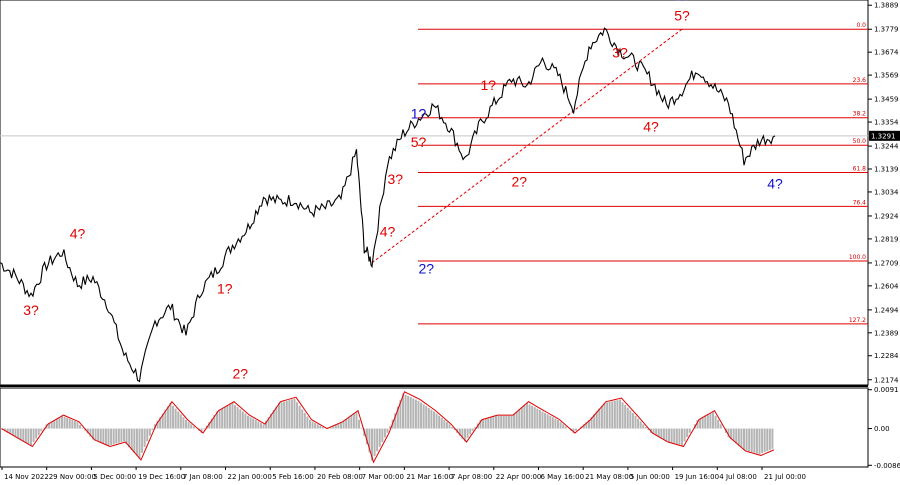 Image resolution: width=900 pixels, height=485 pixels. I want to click on y-tick-label: 1.3779, so click(886, 30).